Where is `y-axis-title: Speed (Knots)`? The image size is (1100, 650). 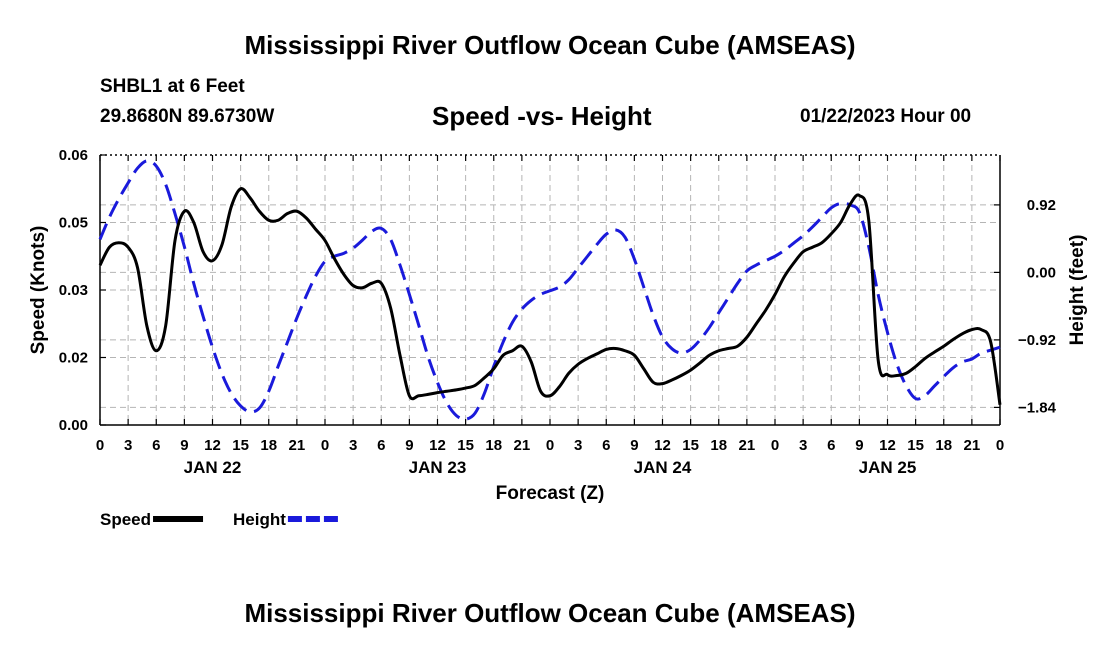 y-axis-title: Speed (Knots) is located at coordinates (38, 290).